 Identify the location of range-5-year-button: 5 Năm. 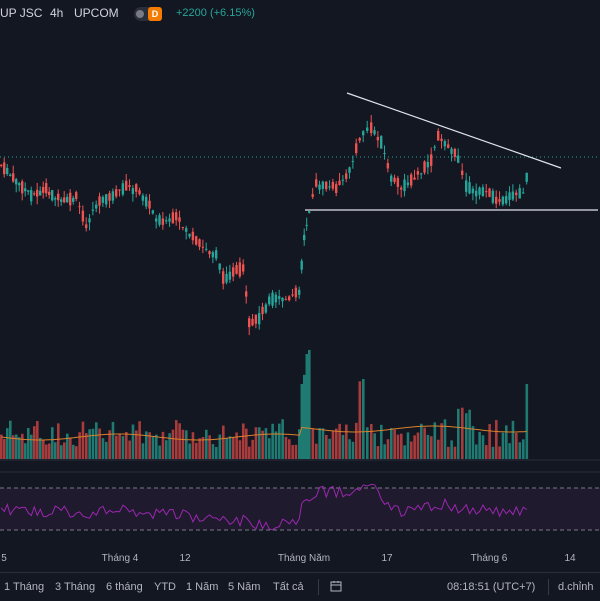
(244, 587).